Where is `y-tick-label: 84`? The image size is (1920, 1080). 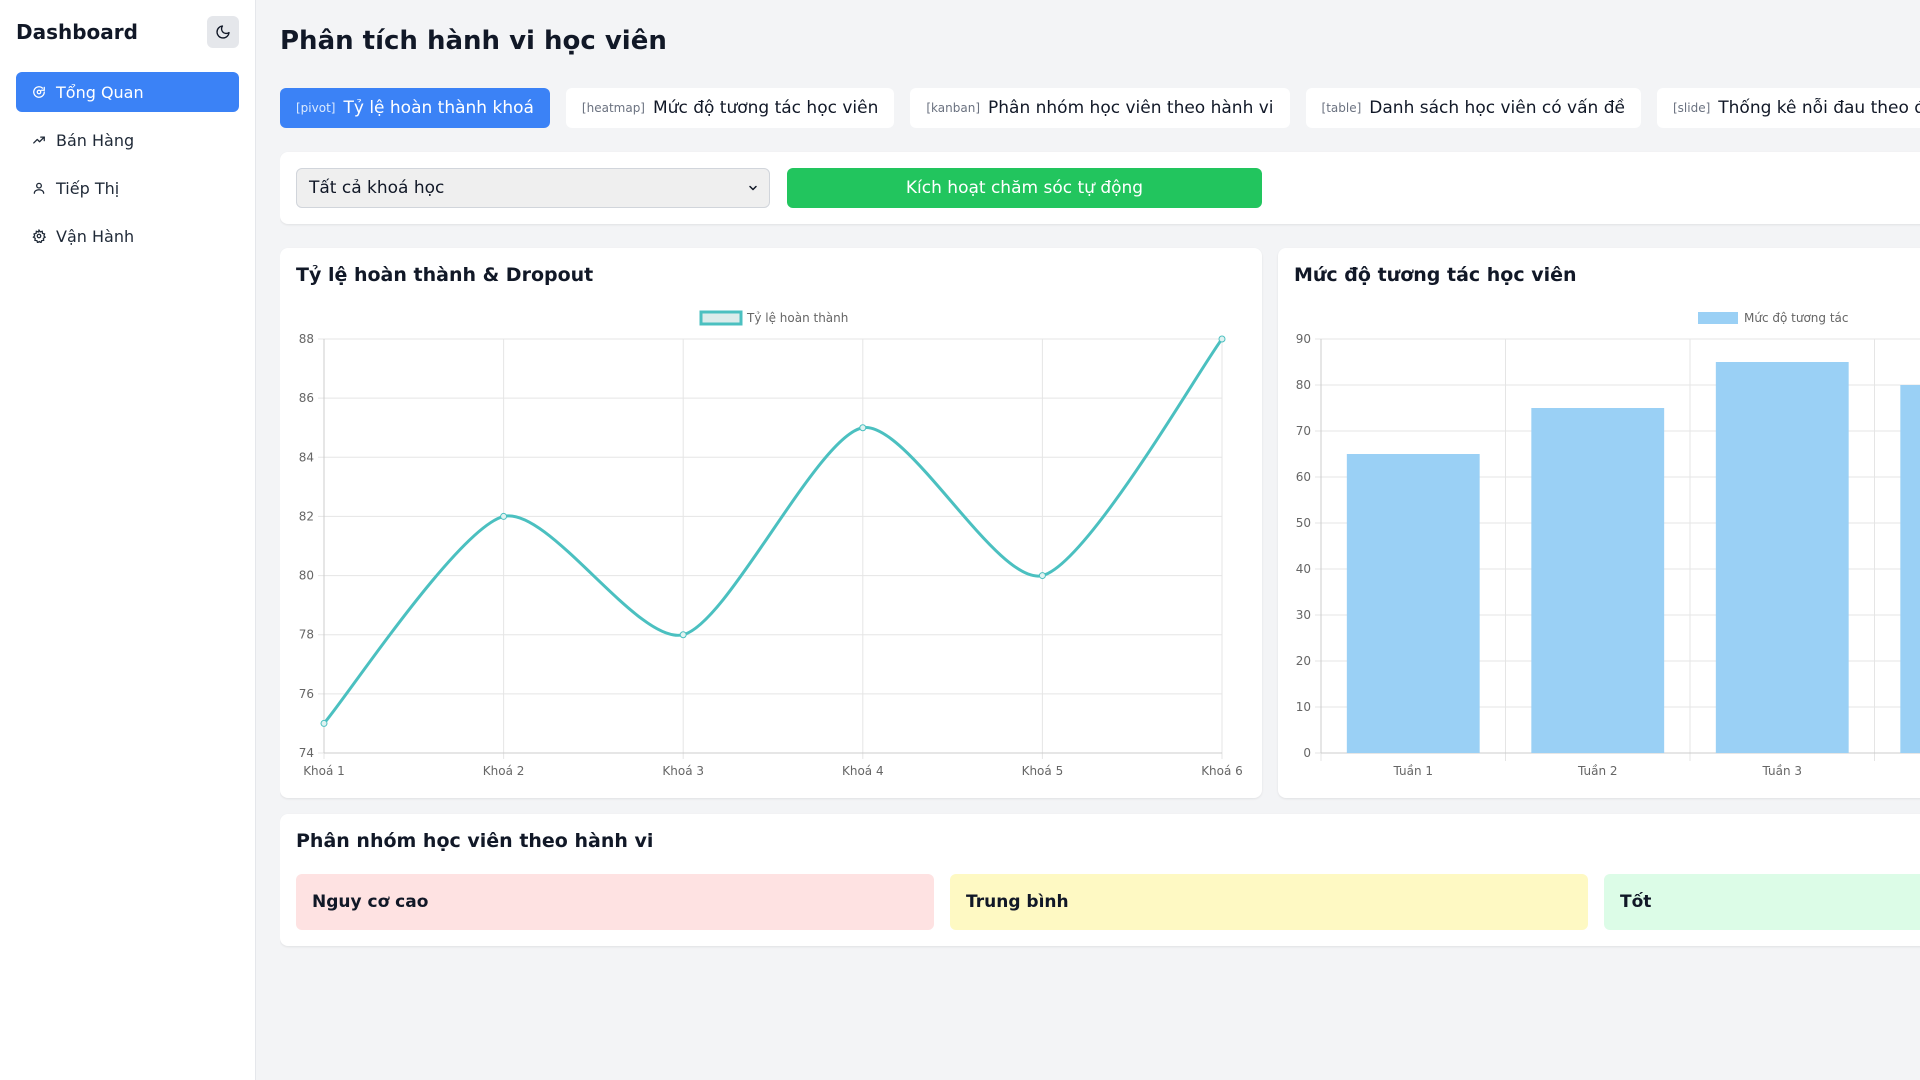
y-tick-label: 84 is located at coordinates (306, 457).